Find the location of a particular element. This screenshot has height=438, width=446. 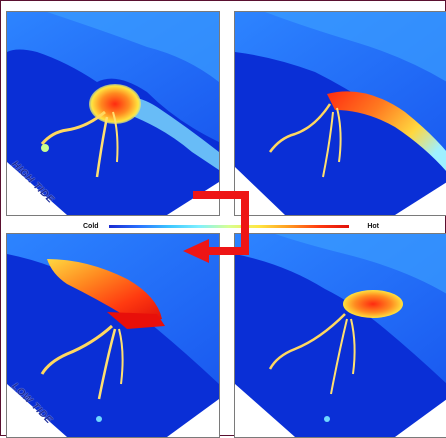

temperature-legend: Cold Hot is located at coordinates (231, 227).